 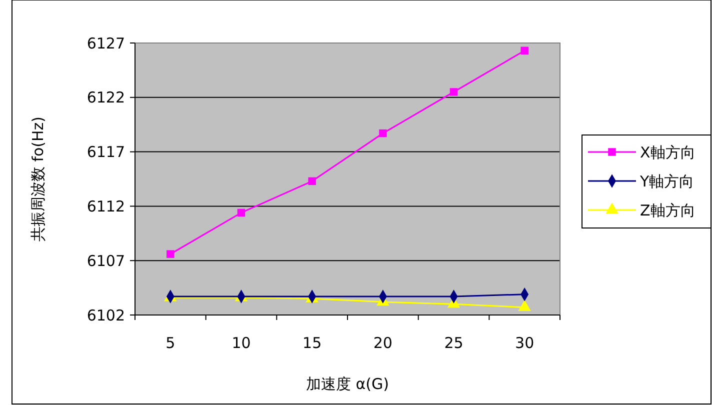 I want to click on y-tick-label: 6127, so click(x=105, y=43).